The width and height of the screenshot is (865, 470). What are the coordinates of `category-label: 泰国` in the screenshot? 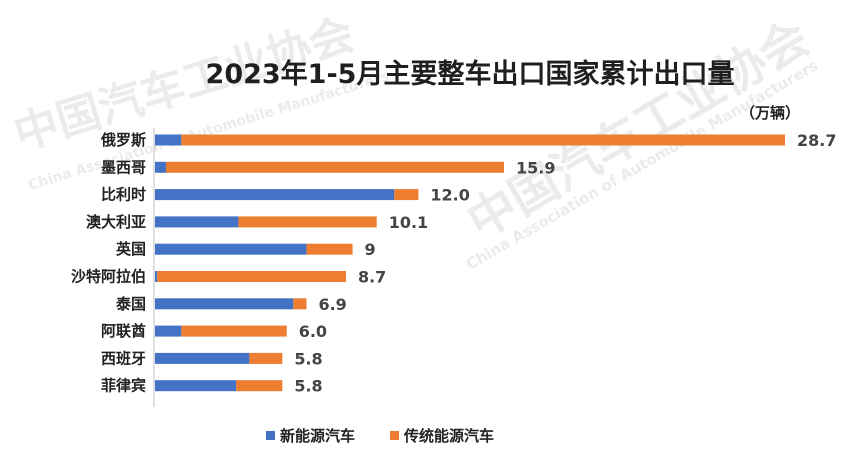 It's located at (130, 304).